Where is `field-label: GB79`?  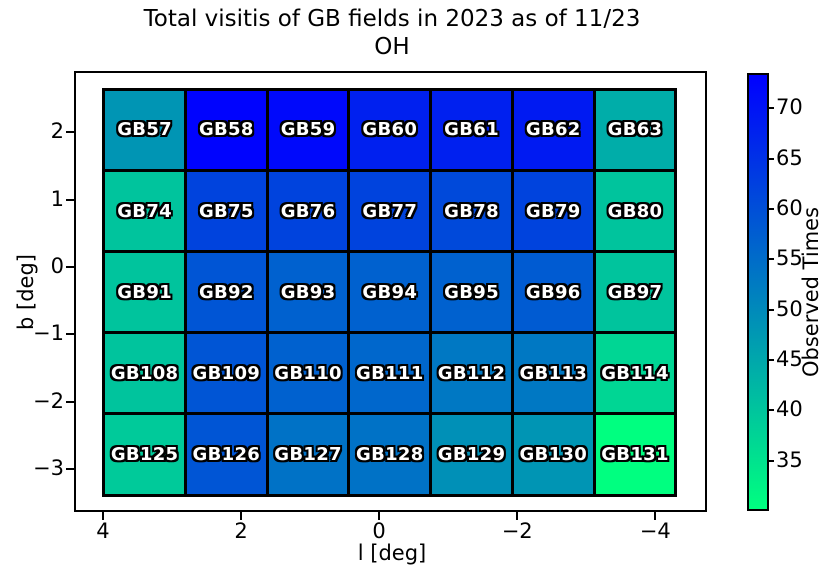
field-label: GB79 is located at coordinates (553, 211).